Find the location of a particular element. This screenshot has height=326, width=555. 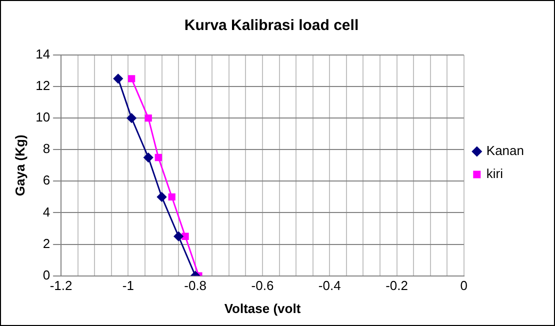

y-tick-label: 2 is located at coordinates (46, 243).